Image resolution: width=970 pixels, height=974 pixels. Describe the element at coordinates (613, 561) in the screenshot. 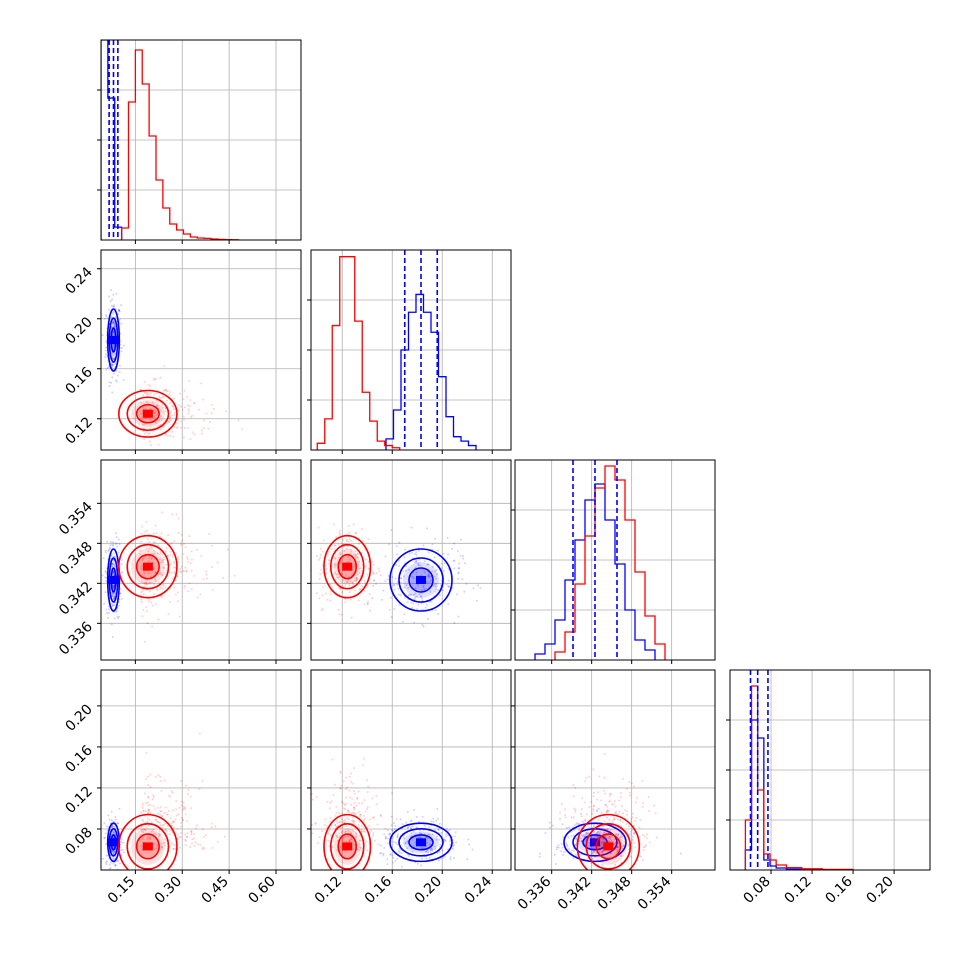

I see `panel-p3-p3` at that location.